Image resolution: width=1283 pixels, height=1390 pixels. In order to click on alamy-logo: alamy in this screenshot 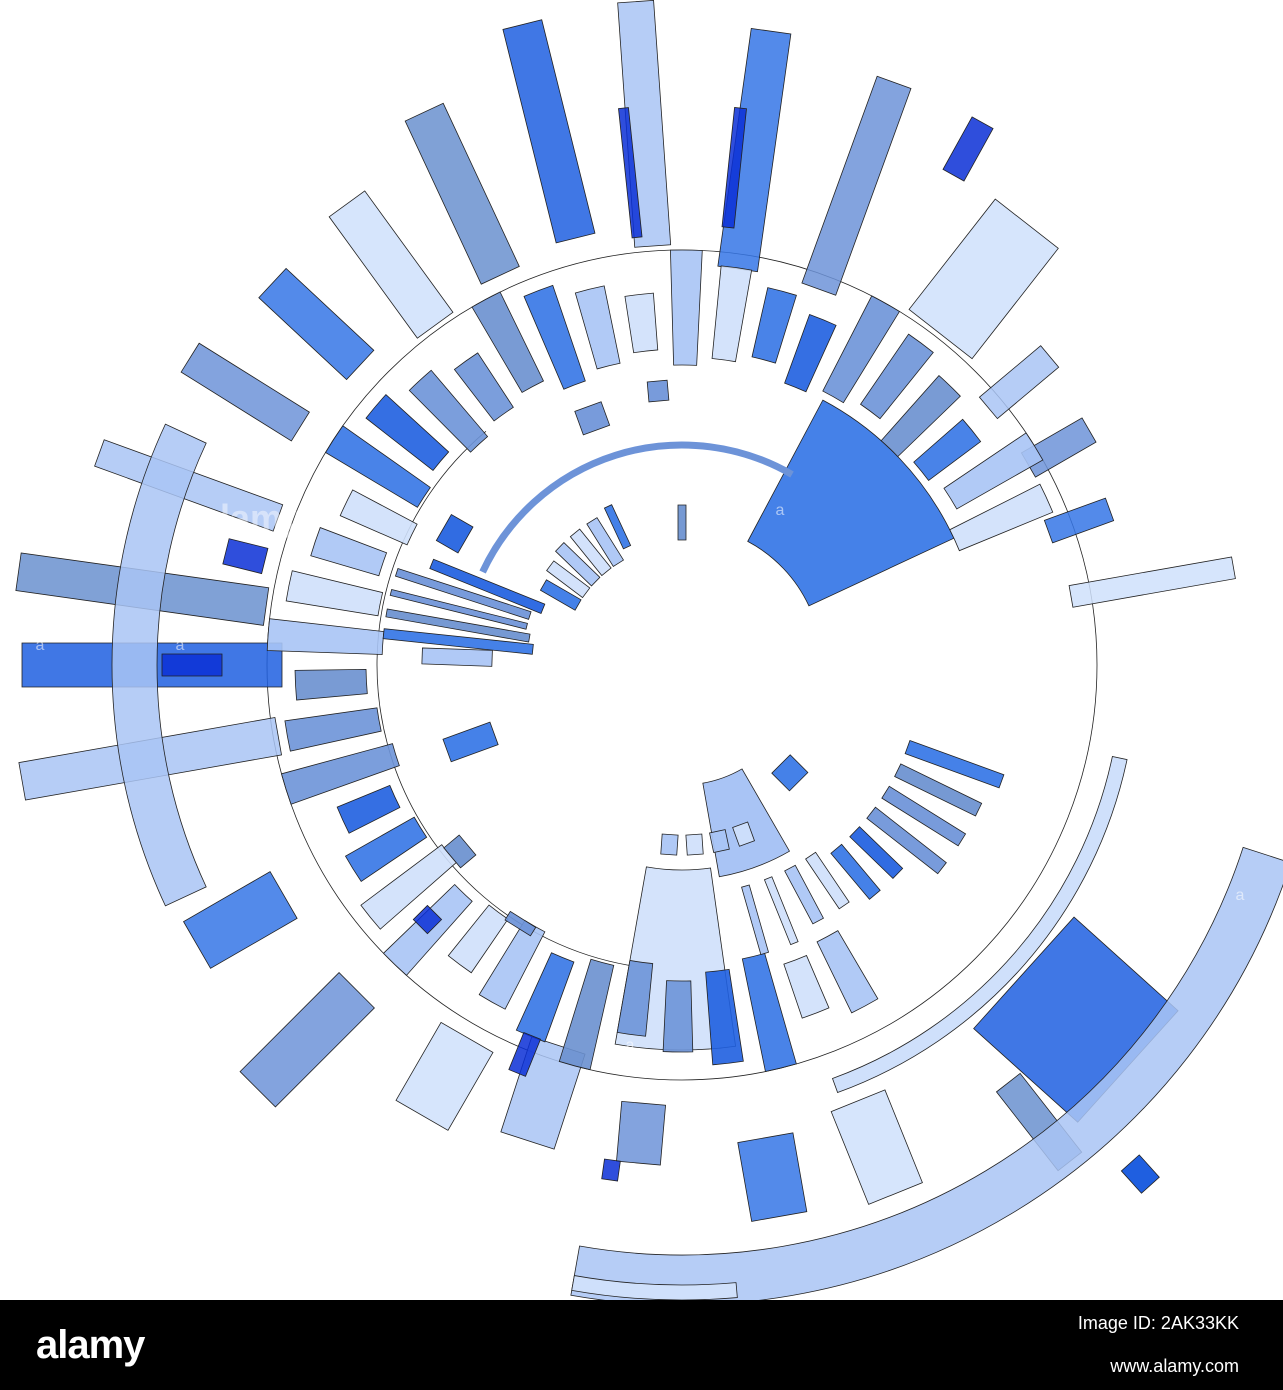, I will do `click(91, 1345)`.